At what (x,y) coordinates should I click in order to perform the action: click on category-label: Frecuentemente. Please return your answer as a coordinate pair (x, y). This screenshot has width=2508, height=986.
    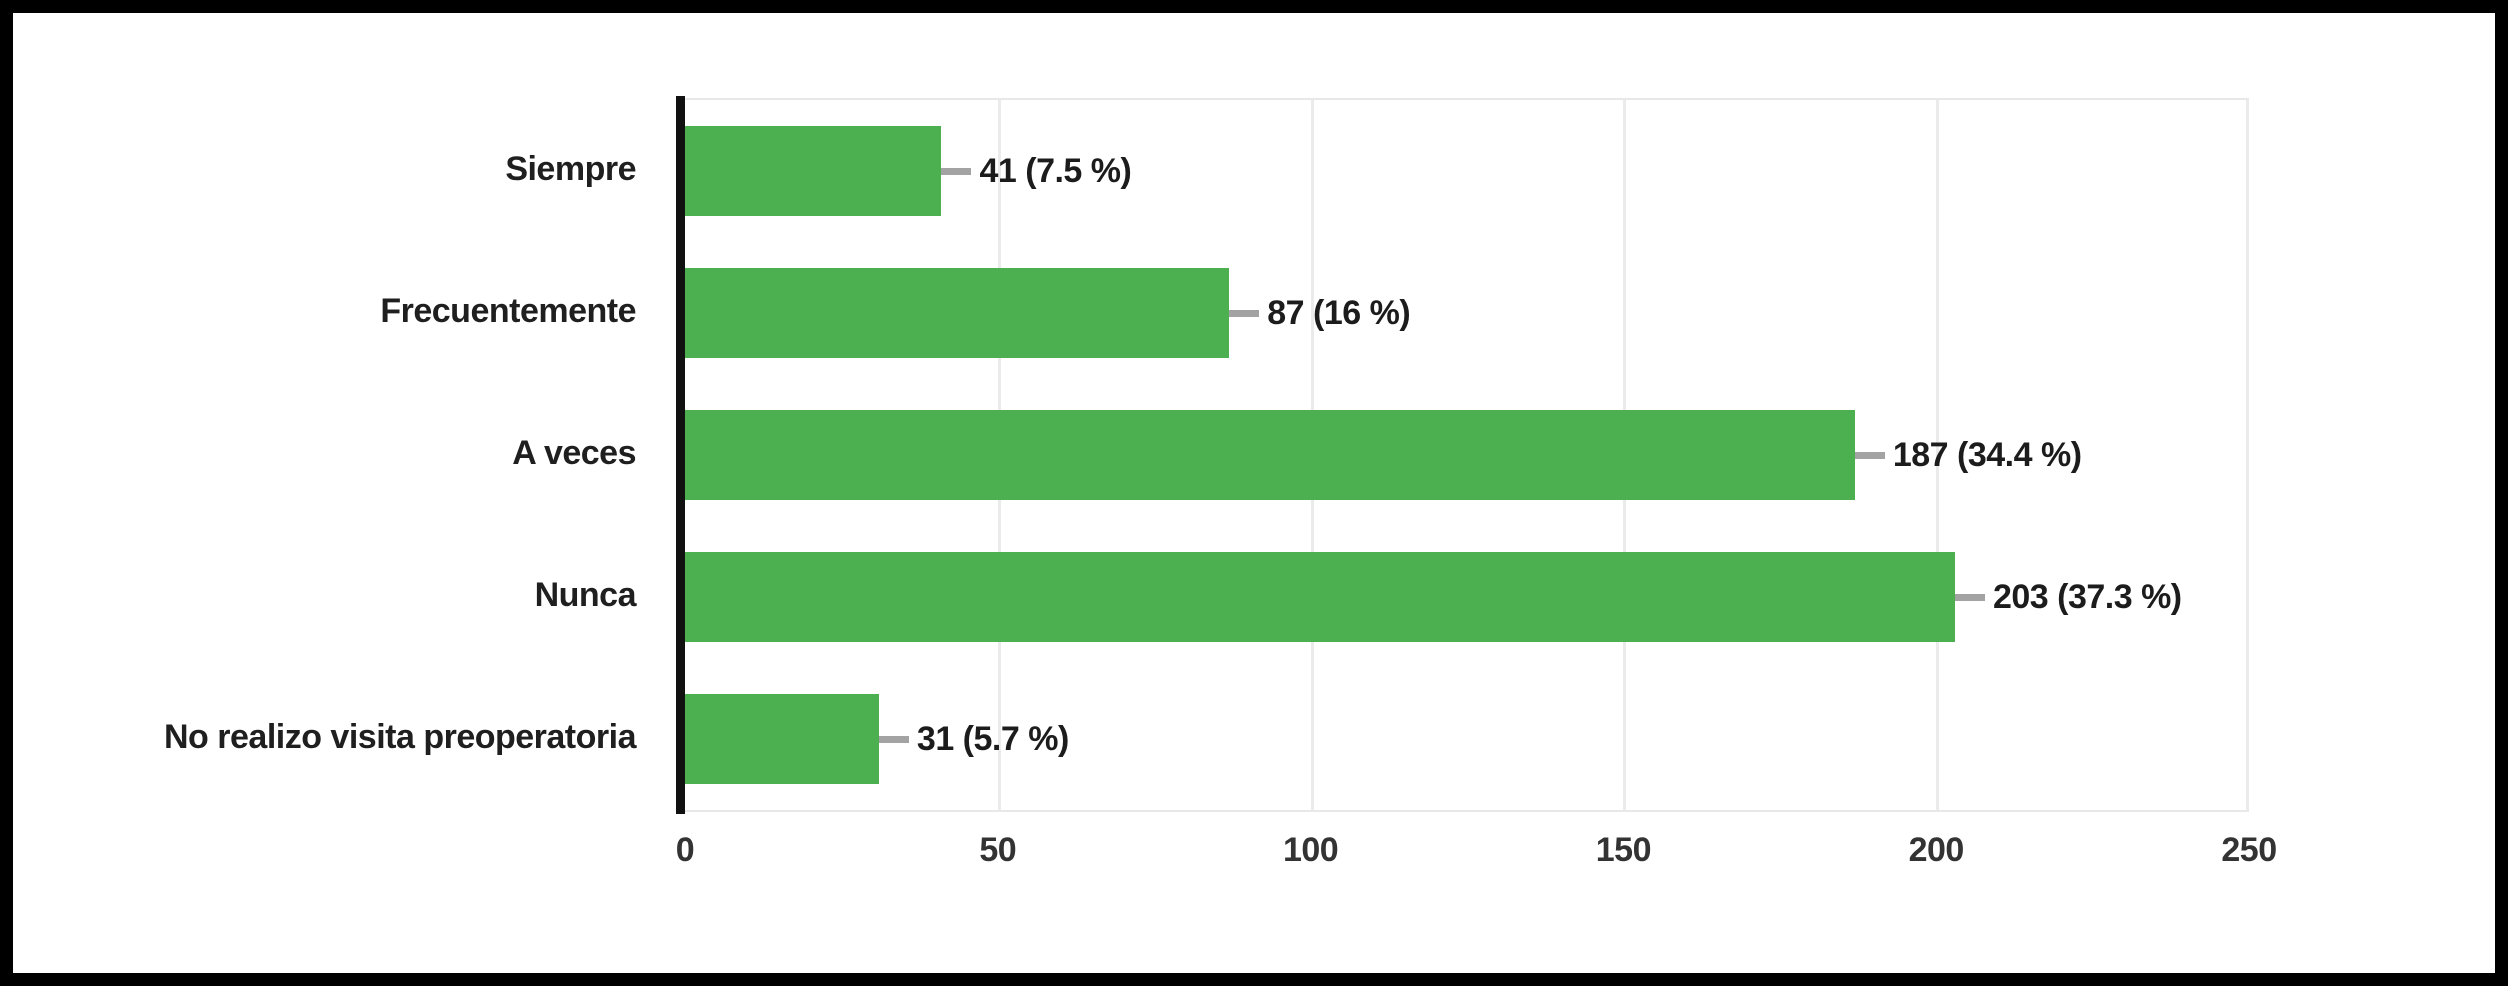
    Looking at the image, I should click on (508, 310).